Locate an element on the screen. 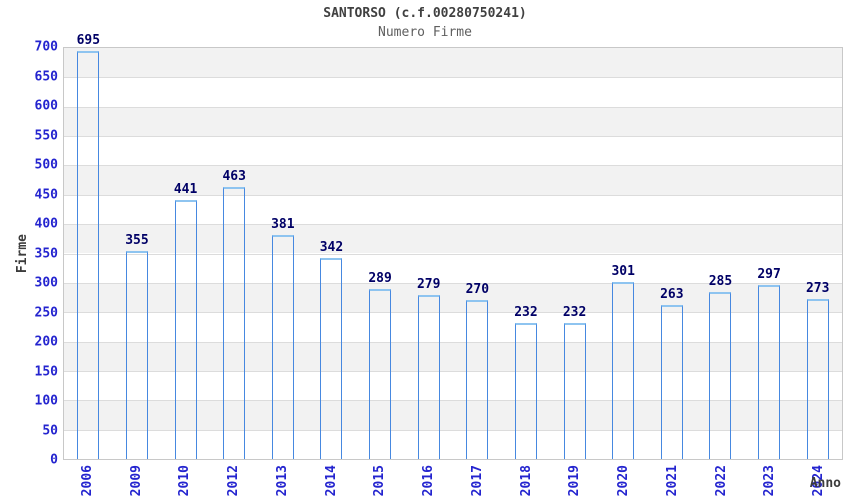  bar-slot: 355 is located at coordinates (137, 253).